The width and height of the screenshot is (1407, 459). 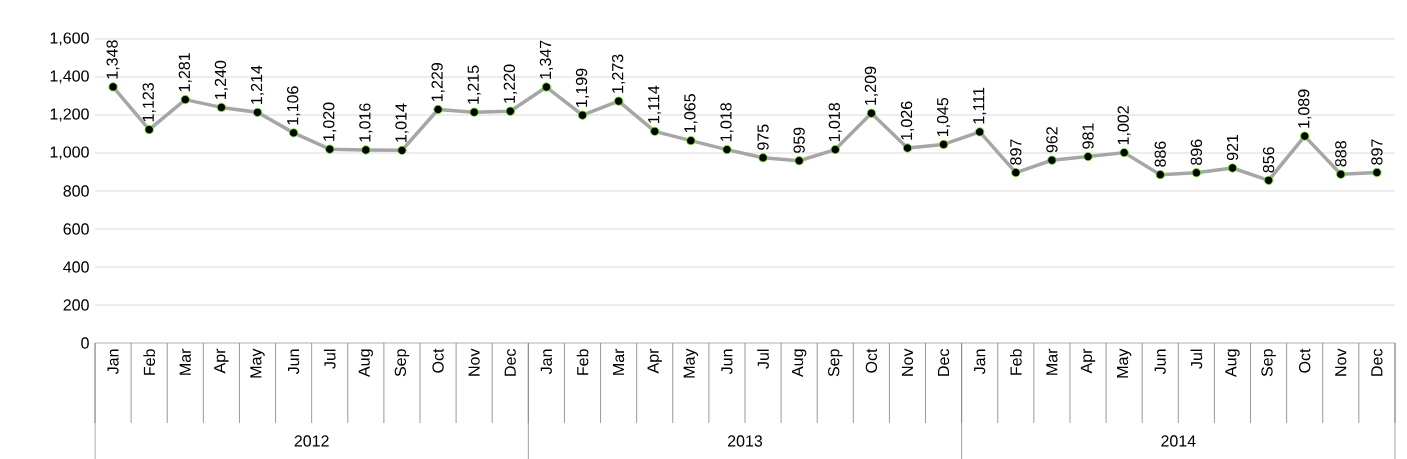 I want to click on data-label: 1,199, so click(x=582, y=87).